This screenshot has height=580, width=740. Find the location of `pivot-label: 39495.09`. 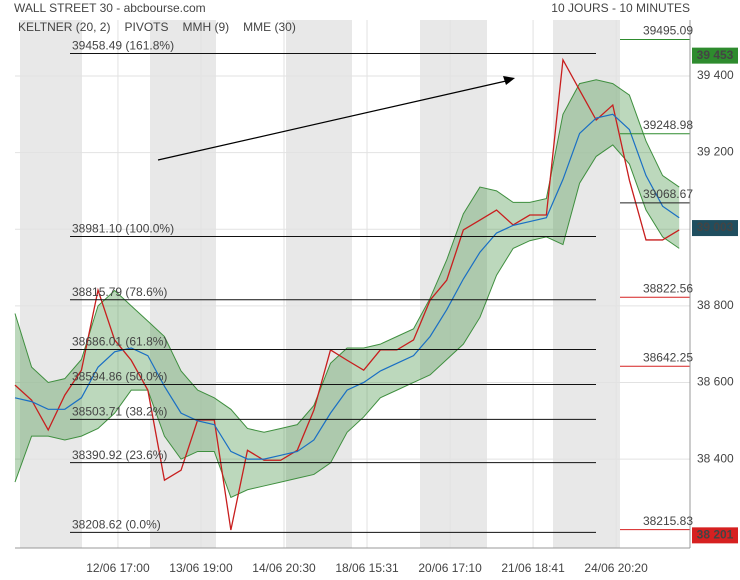

pivot-label: 39495.09 is located at coordinates (668, 31).